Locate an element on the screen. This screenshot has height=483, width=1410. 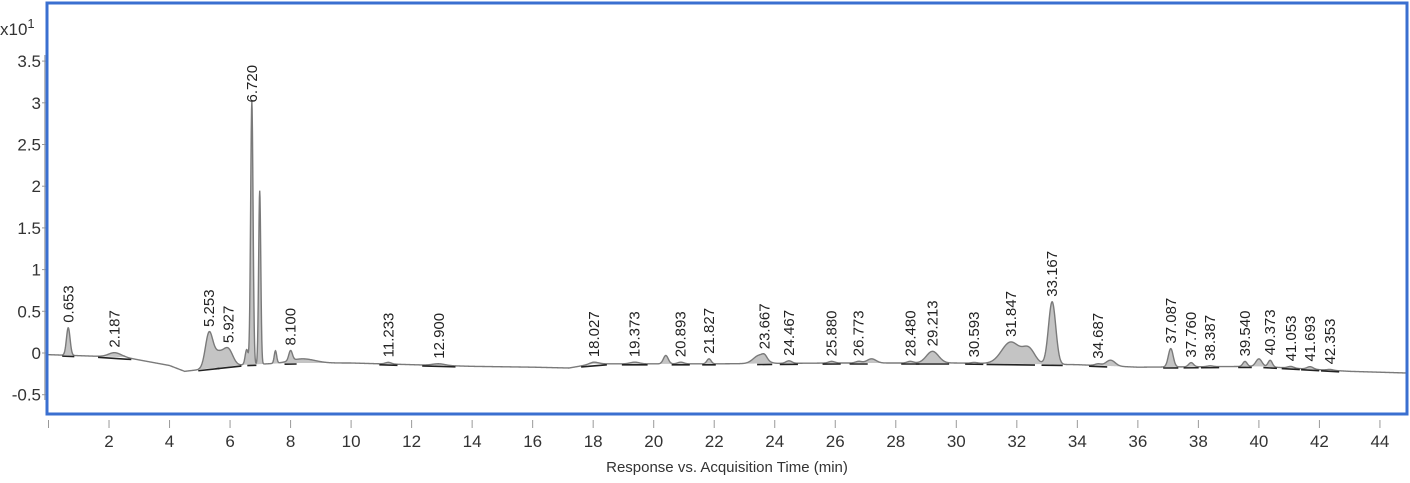
peak-label: 31.847 is located at coordinates (1011, 314).